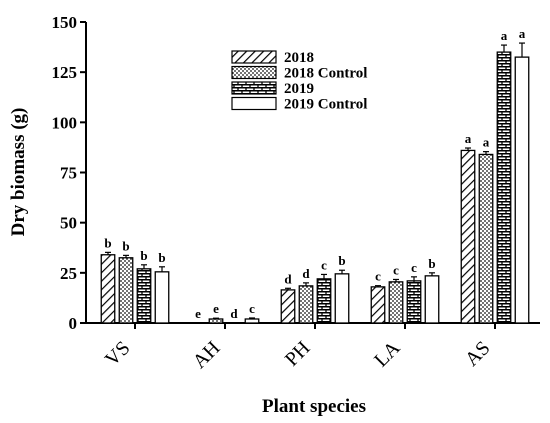 This screenshot has height=423, width=550. Describe the element at coordinates (207, 355) in the screenshot. I see `x-tick-label: AH` at that location.